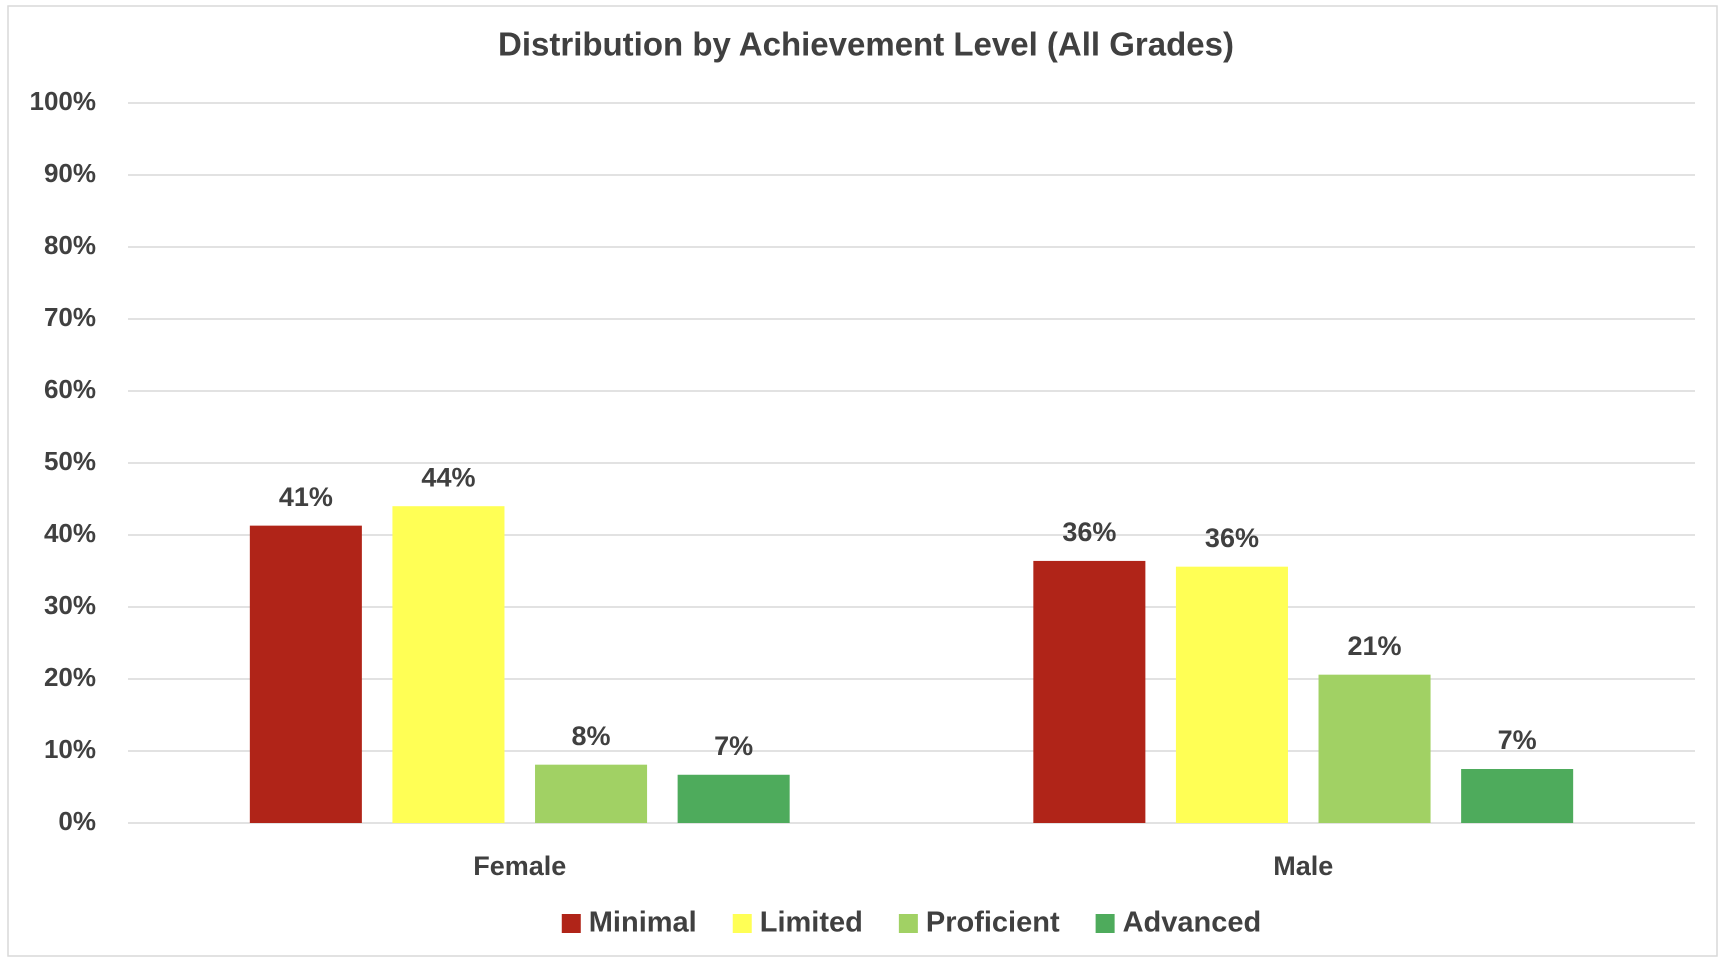 The width and height of the screenshot is (1725, 961). What do you see at coordinates (306, 497) in the screenshot?
I see `data-label: 41%` at bounding box center [306, 497].